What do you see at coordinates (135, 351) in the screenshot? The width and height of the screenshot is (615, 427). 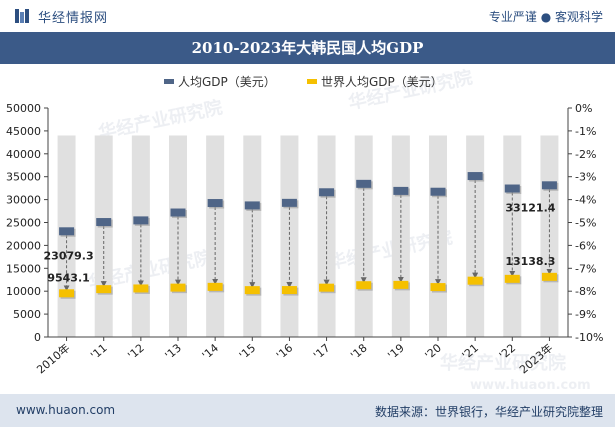 I see `x-tick-label: '12` at bounding box center [135, 351].